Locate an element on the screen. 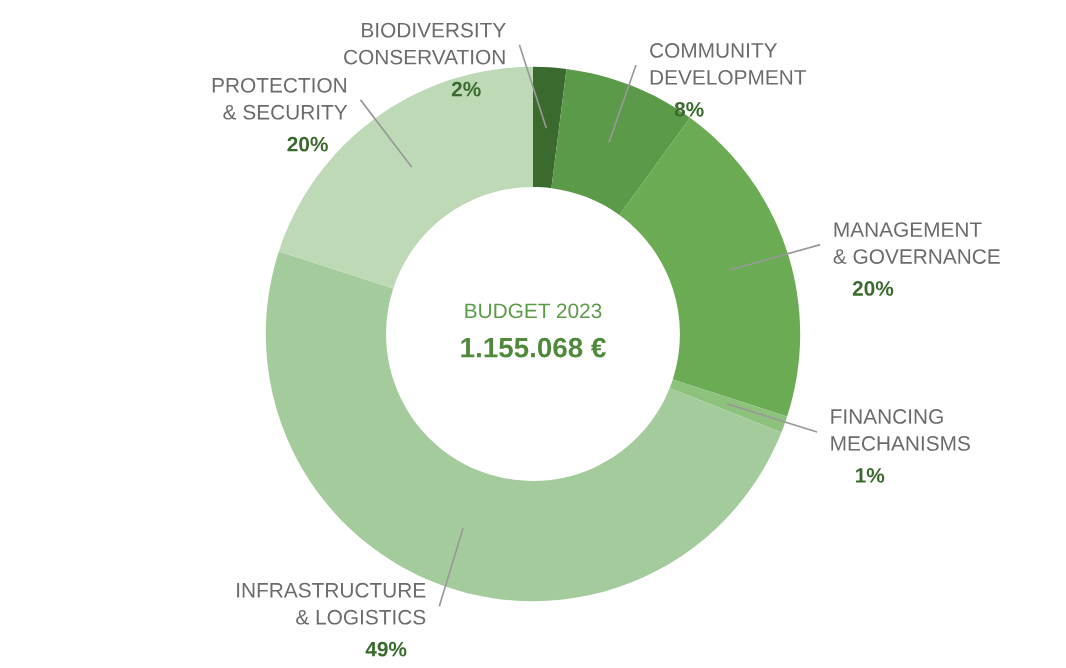  text: BUDGET 2023 is located at coordinates (533, 311).